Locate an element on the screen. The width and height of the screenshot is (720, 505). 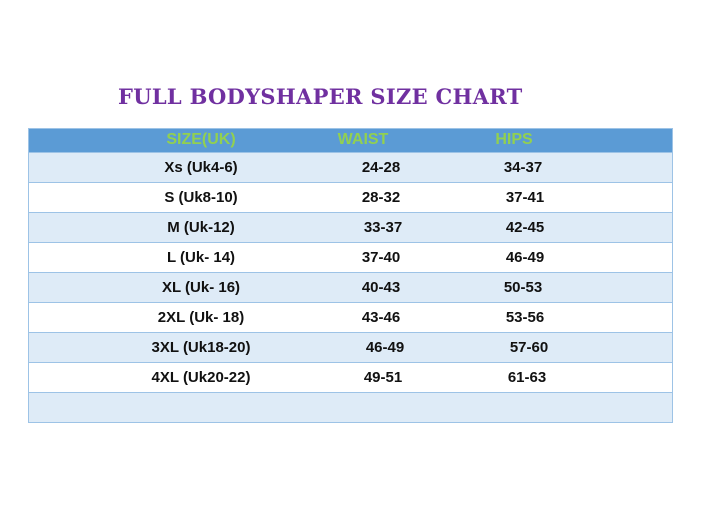
cell-size: L (Uk- 14) is located at coordinates (201, 257).